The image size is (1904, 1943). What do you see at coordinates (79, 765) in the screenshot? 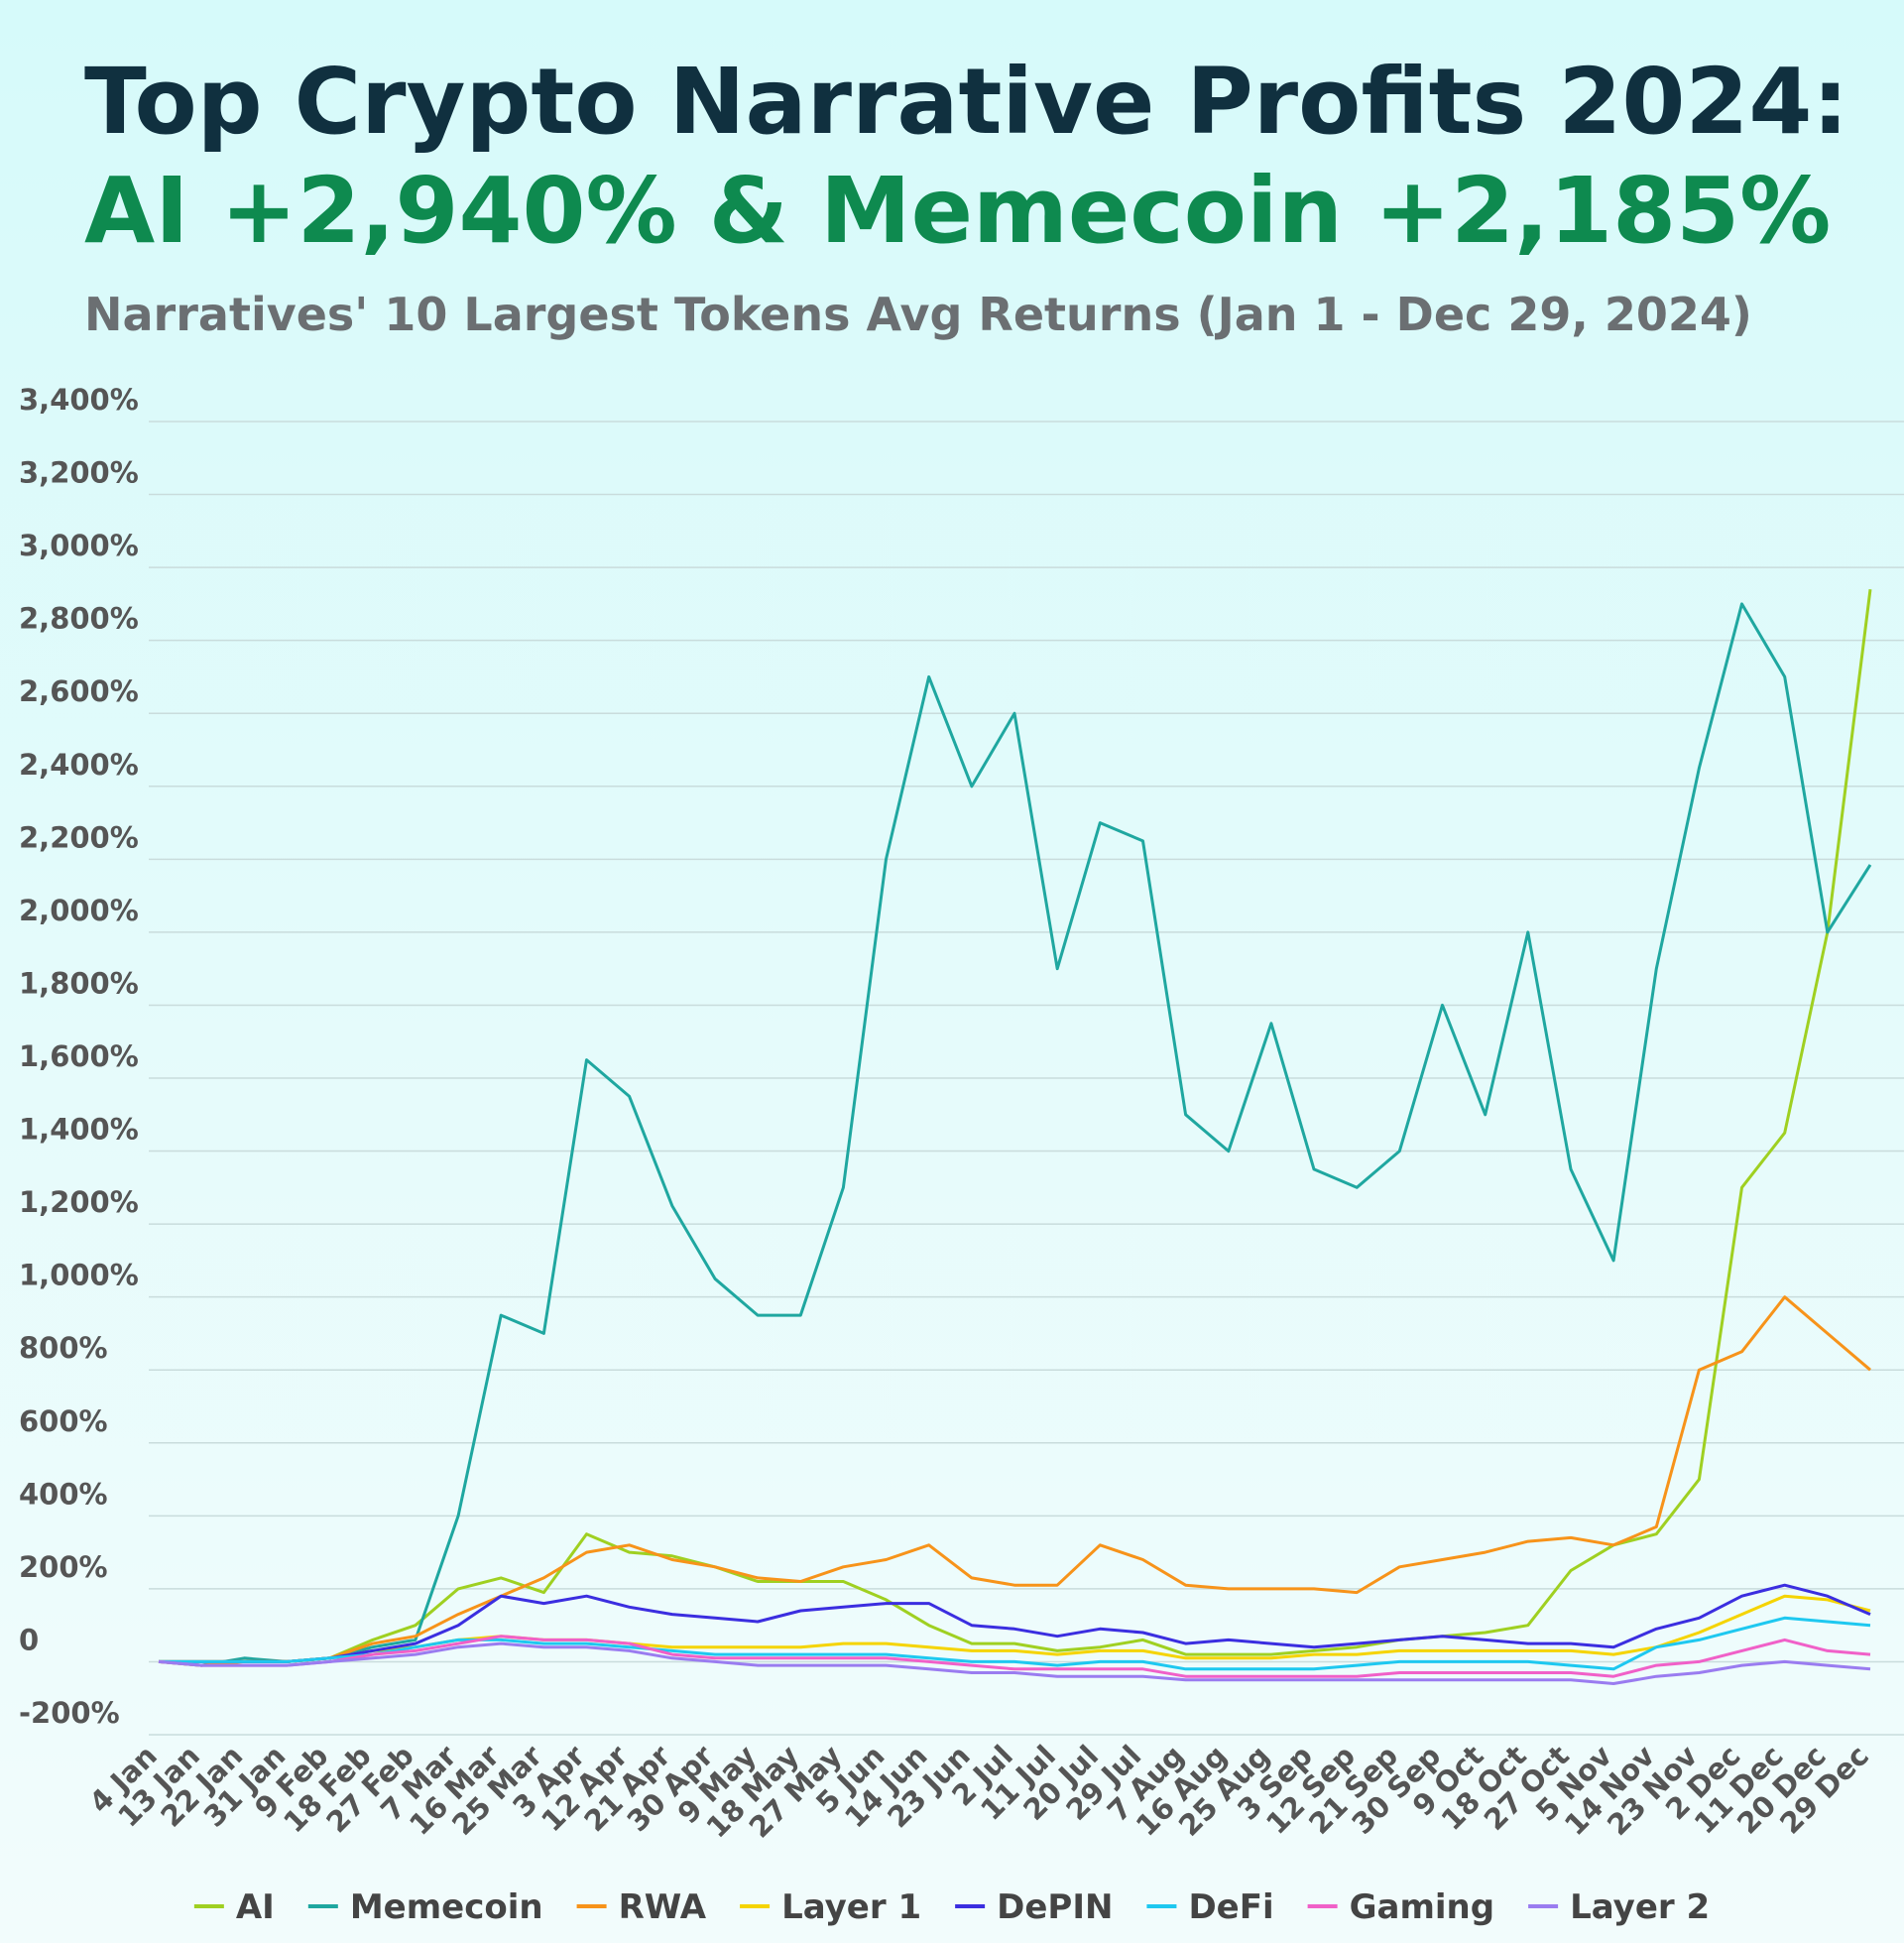
I see `y-tick-label: 2,400%` at bounding box center [79, 765].